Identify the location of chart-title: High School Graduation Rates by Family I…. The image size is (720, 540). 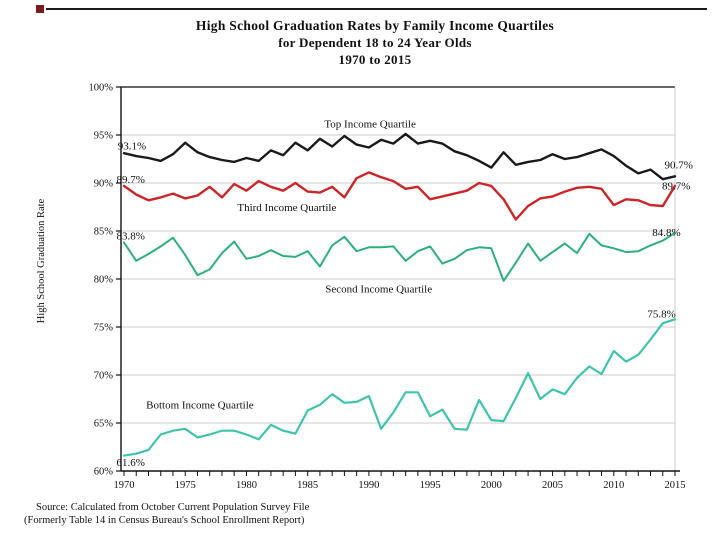
(375, 42).